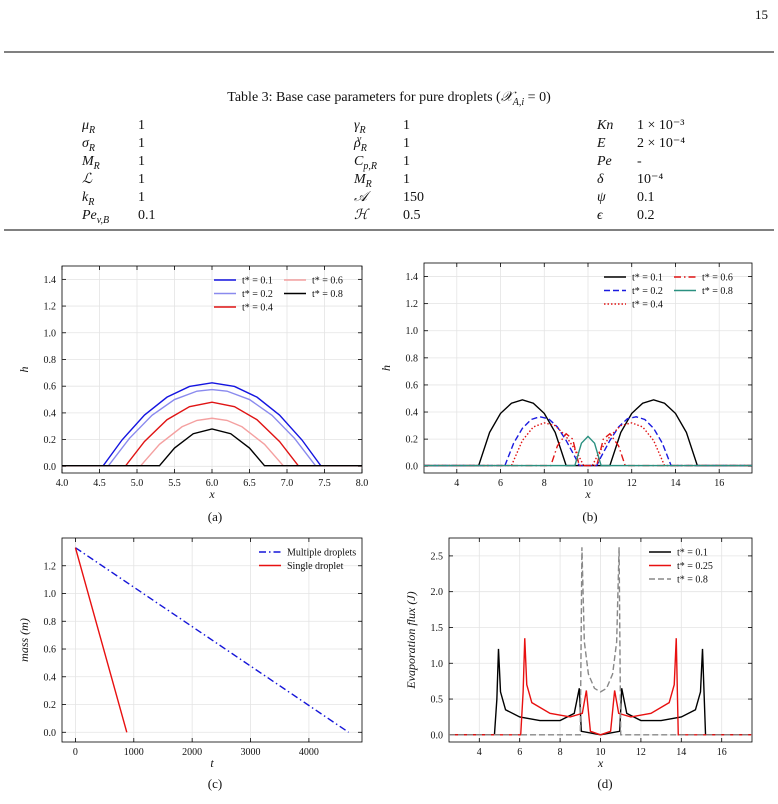  I want to click on symbol: 𝒜, so click(362, 197).